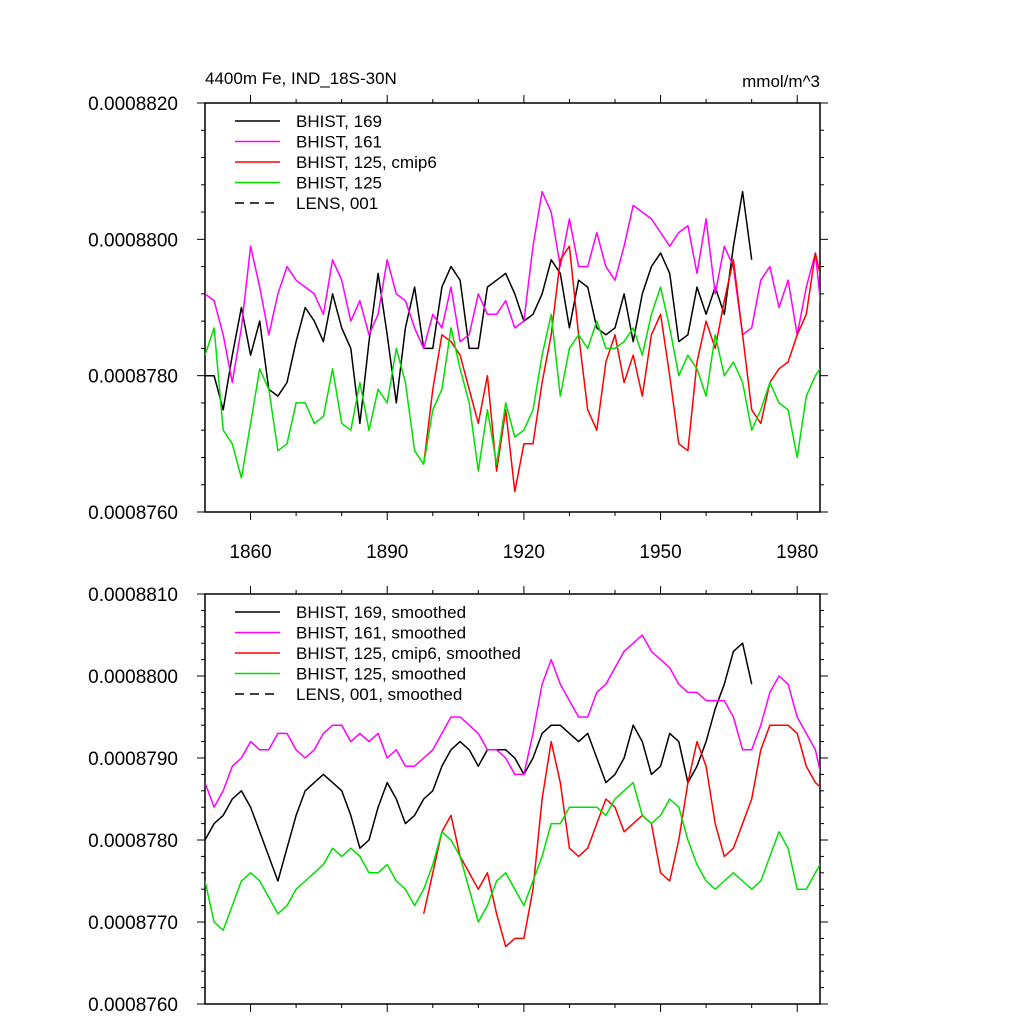 This screenshot has width=1024, height=1024. What do you see at coordinates (339, 121) in the screenshot?
I see `top-legend-label: BHIST, 169` at bounding box center [339, 121].